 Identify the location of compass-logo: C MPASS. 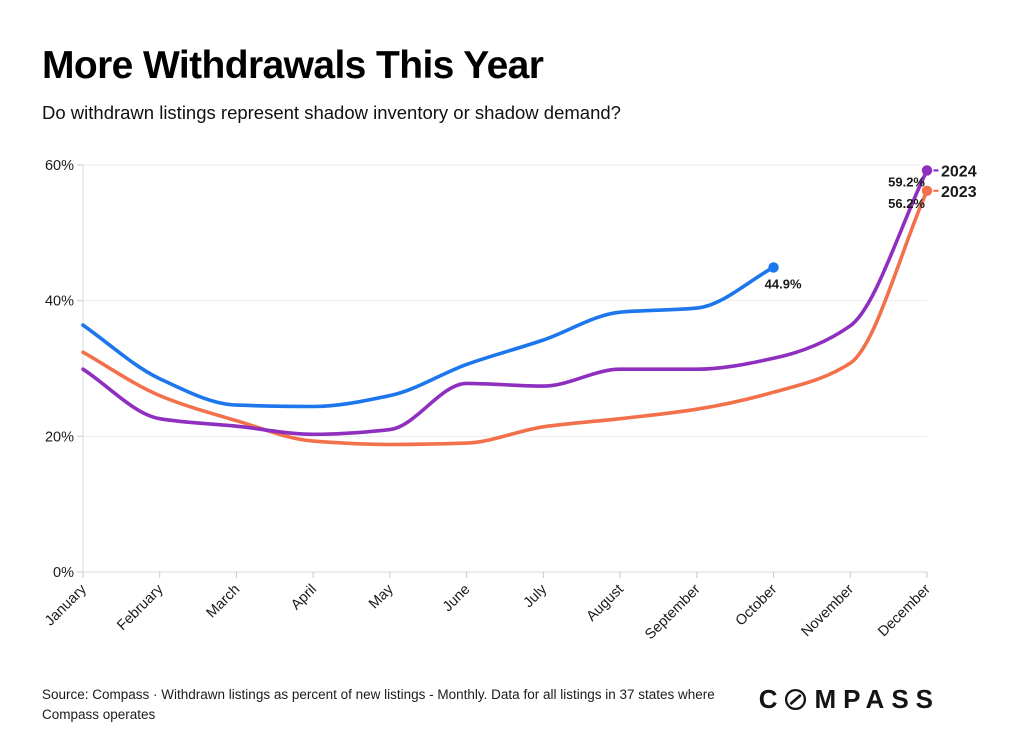
(849, 699).